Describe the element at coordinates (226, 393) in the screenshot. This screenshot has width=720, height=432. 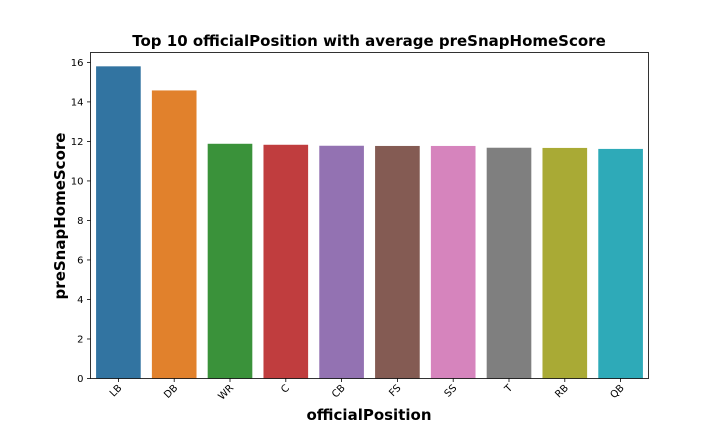
I see `x-tick-label: WR` at that location.